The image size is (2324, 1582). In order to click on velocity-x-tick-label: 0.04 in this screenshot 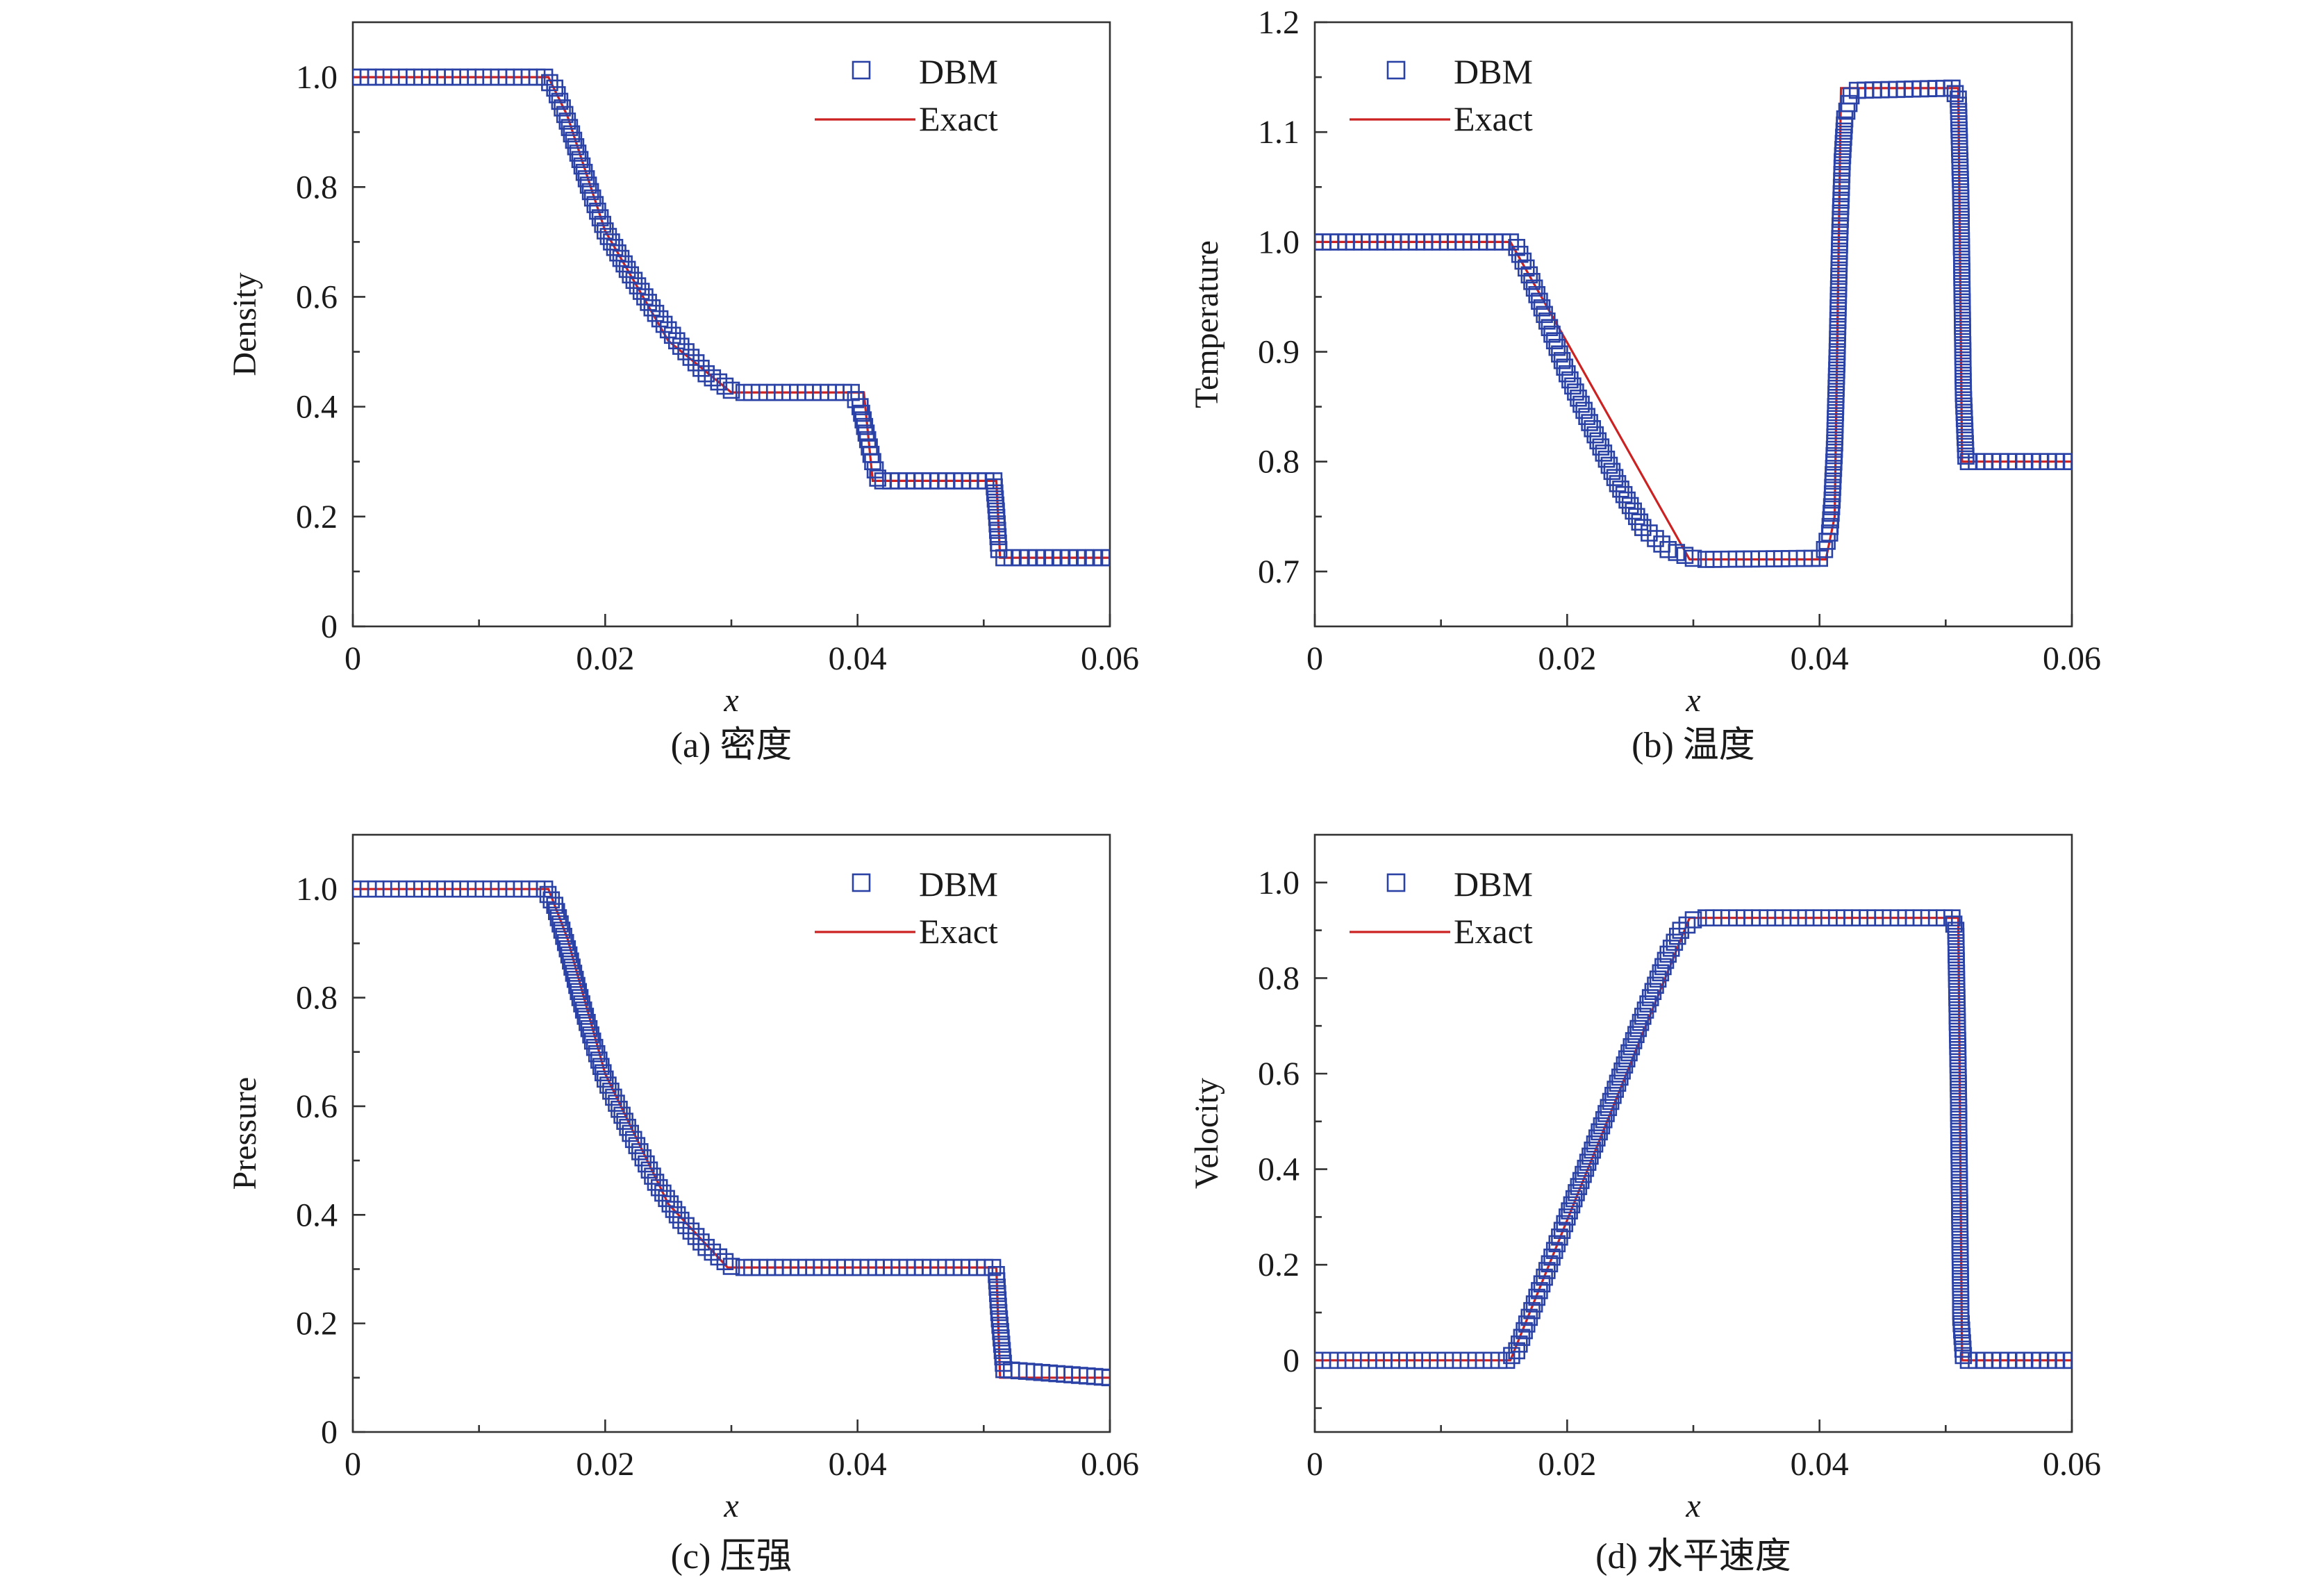, I will do `click(1820, 1464)`.